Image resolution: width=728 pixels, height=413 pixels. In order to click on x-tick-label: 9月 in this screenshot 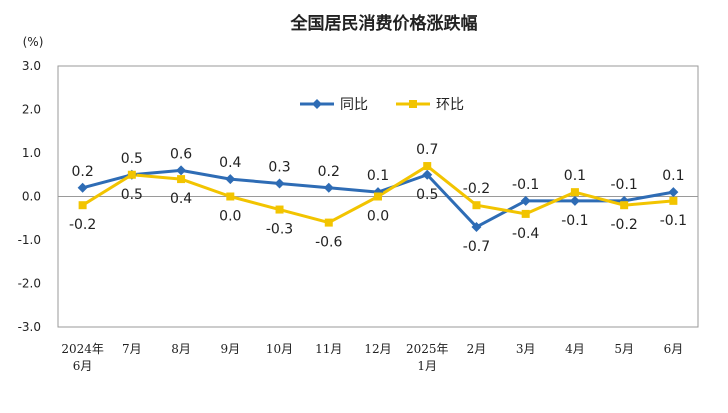, I will do `click(230, 349)`.